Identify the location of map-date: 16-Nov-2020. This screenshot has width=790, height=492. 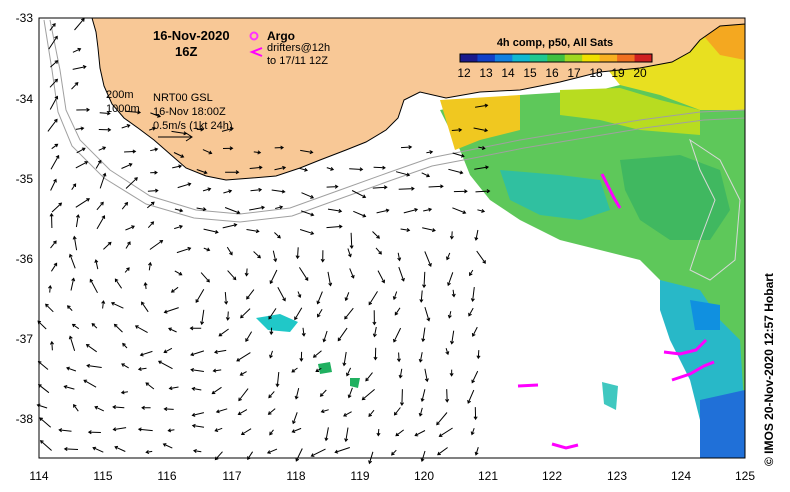
(191, 35).